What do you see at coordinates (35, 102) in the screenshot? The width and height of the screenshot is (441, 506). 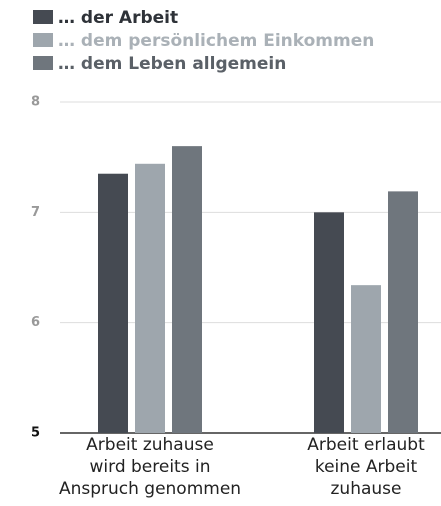 I see `y-tick-label: 8` at bounding box center [35, 102].